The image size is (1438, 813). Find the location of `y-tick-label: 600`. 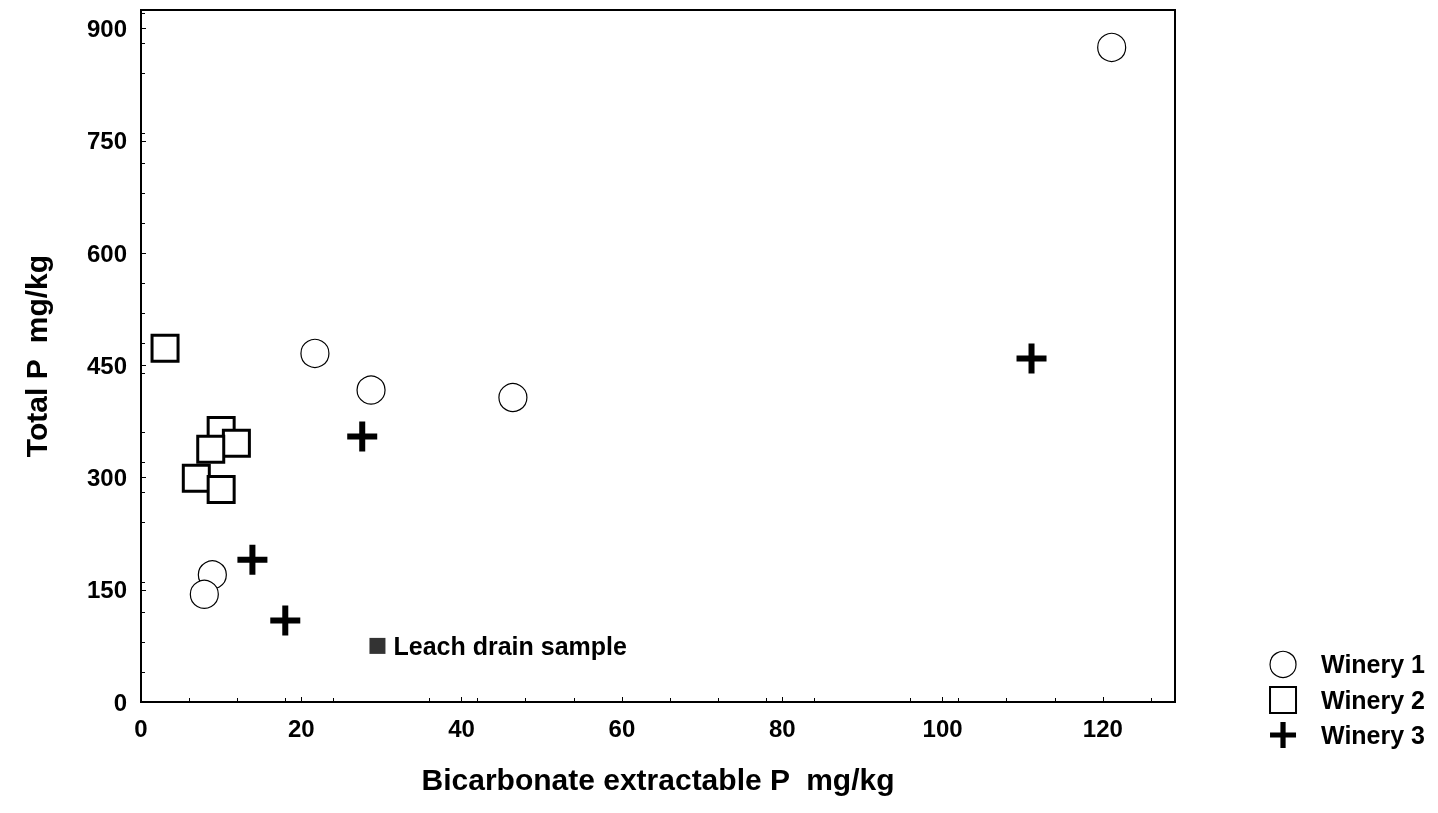

y-tick-label: 600 is located at coordinates (106, 253).